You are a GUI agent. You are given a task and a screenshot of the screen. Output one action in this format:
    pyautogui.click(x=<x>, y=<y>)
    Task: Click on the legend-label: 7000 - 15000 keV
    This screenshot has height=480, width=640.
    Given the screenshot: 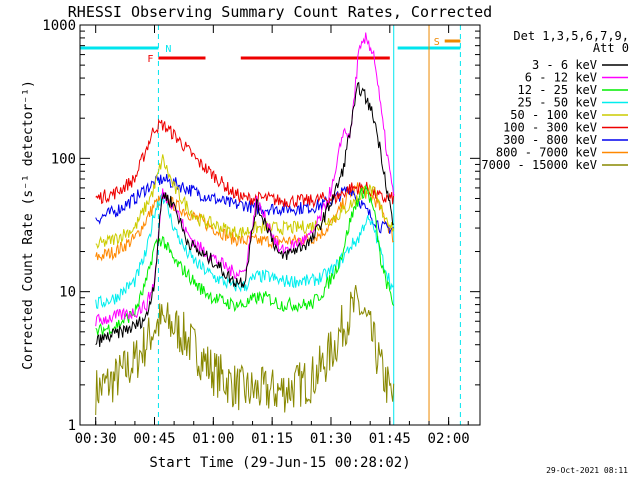 What is the action you would take?
    pyautogui.click(x=539, y=165)
    